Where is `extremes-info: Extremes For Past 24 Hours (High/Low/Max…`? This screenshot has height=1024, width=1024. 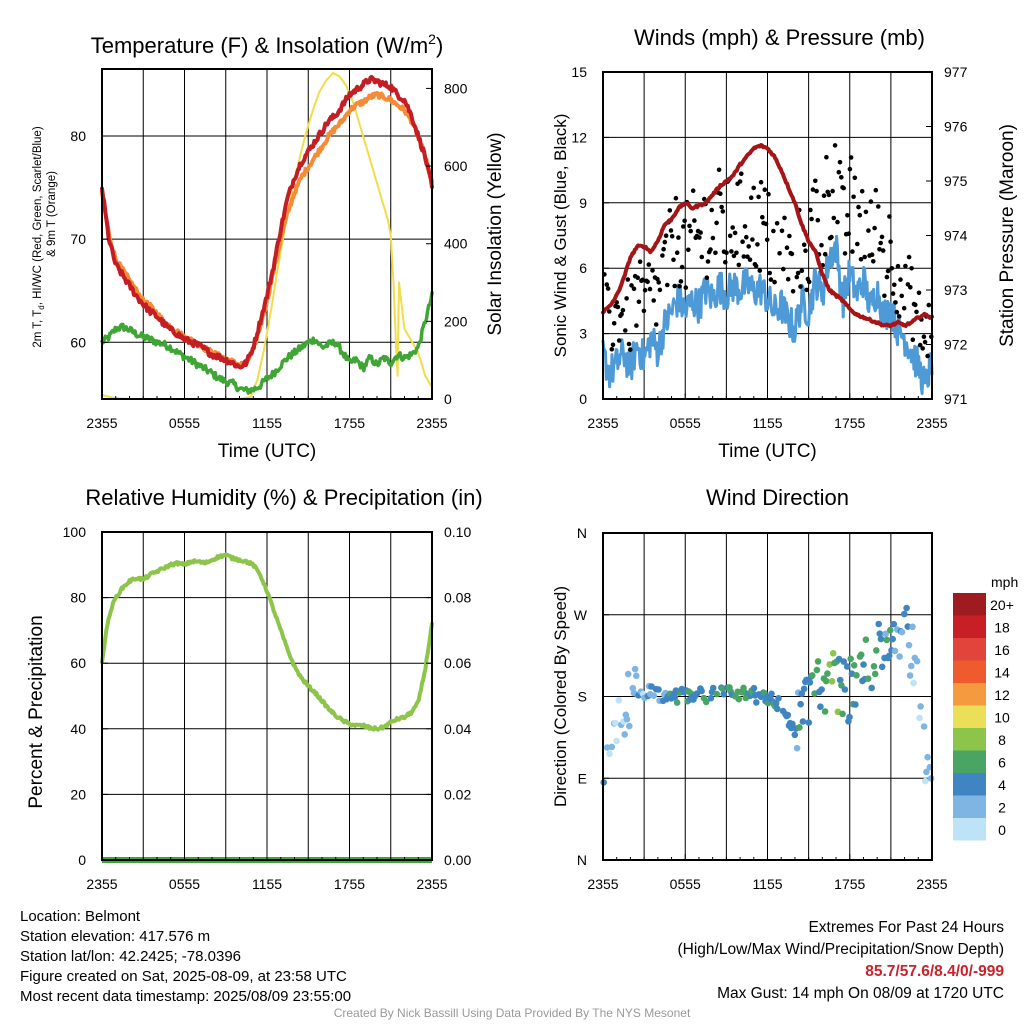 extremes-info: Extremes For Past 24 Hours (High/Low/Max… is located at coordinates (841, 961).